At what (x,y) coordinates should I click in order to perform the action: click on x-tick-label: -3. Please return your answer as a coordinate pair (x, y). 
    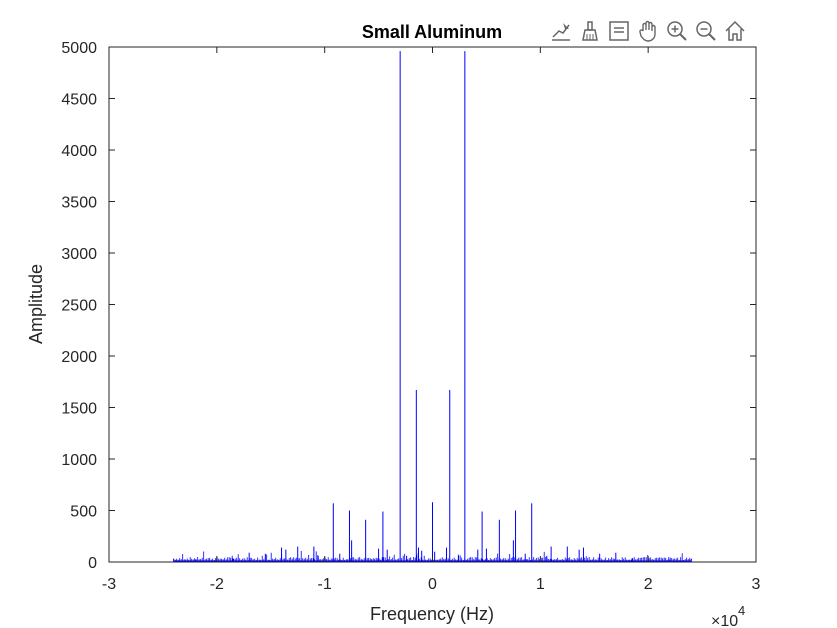
    Looking at the image, I should click on (109, 584).